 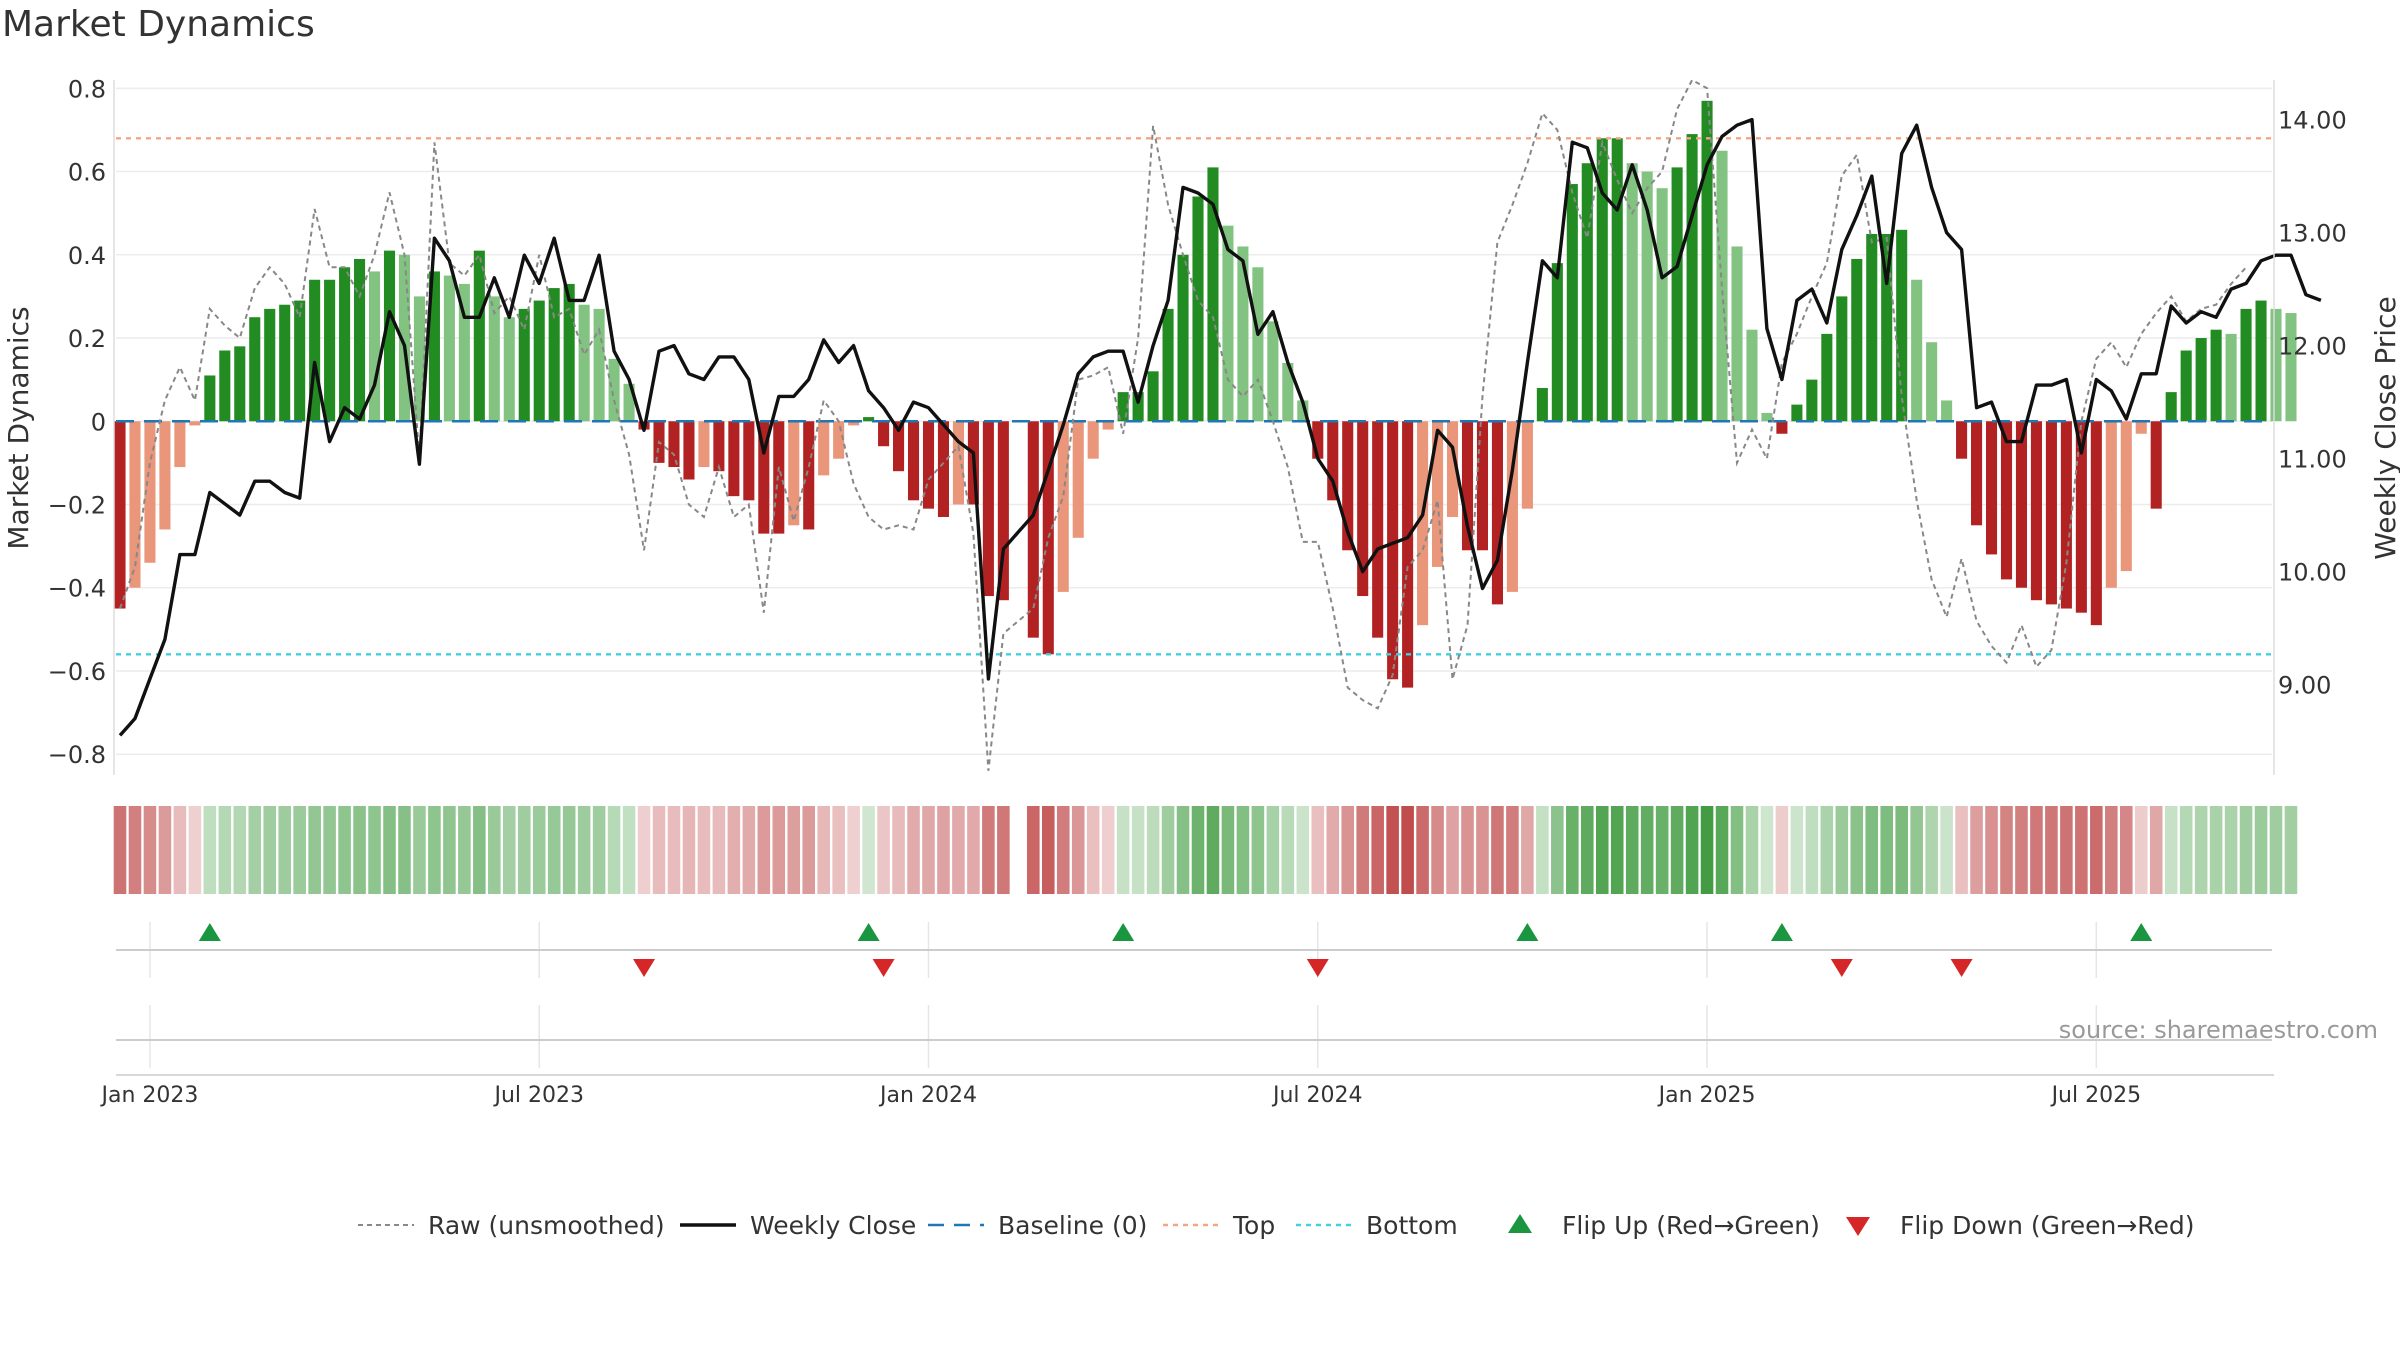 What do you see at coordinates (1037, 1225) in the screenshot?
I see `legend-item-baseline: Baseline (0)` at bounding box center [1037, 1225].